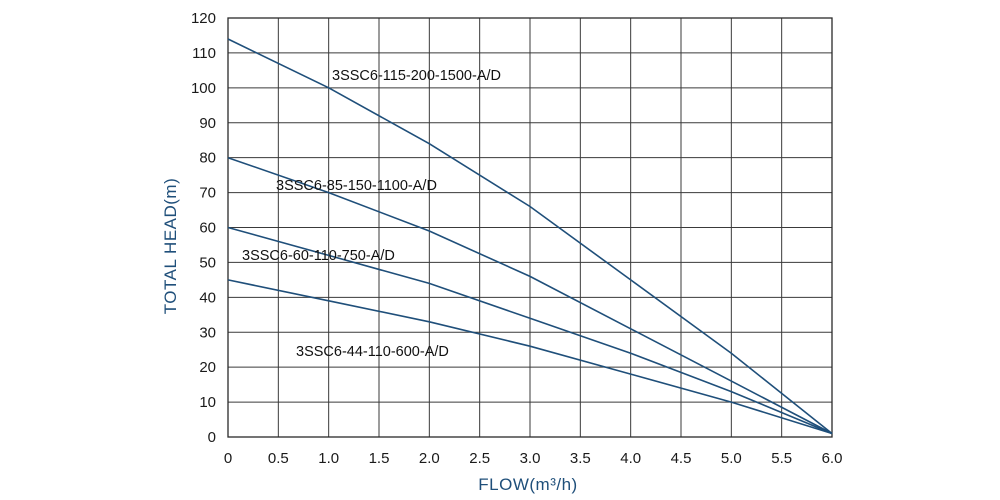 This screenshot has height=500, width=1000. What do you see at coordinates (681, 458) in the screenshot?
I see `x-tick-label: 4.5` at bounding box center [681, 458].